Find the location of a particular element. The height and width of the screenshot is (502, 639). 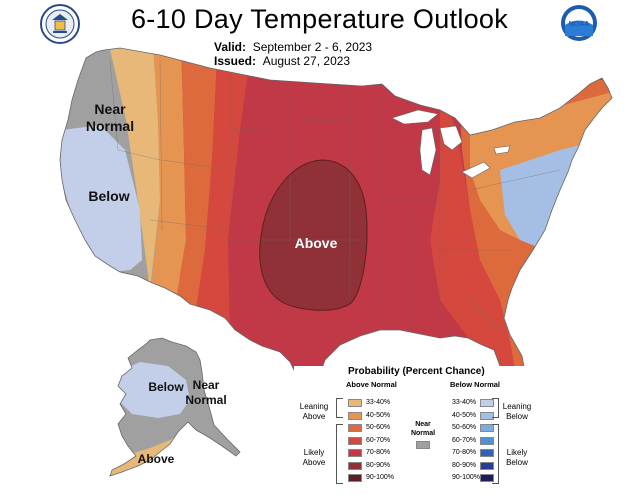

valid-label: Valid: is located at coordinates (230, 47).